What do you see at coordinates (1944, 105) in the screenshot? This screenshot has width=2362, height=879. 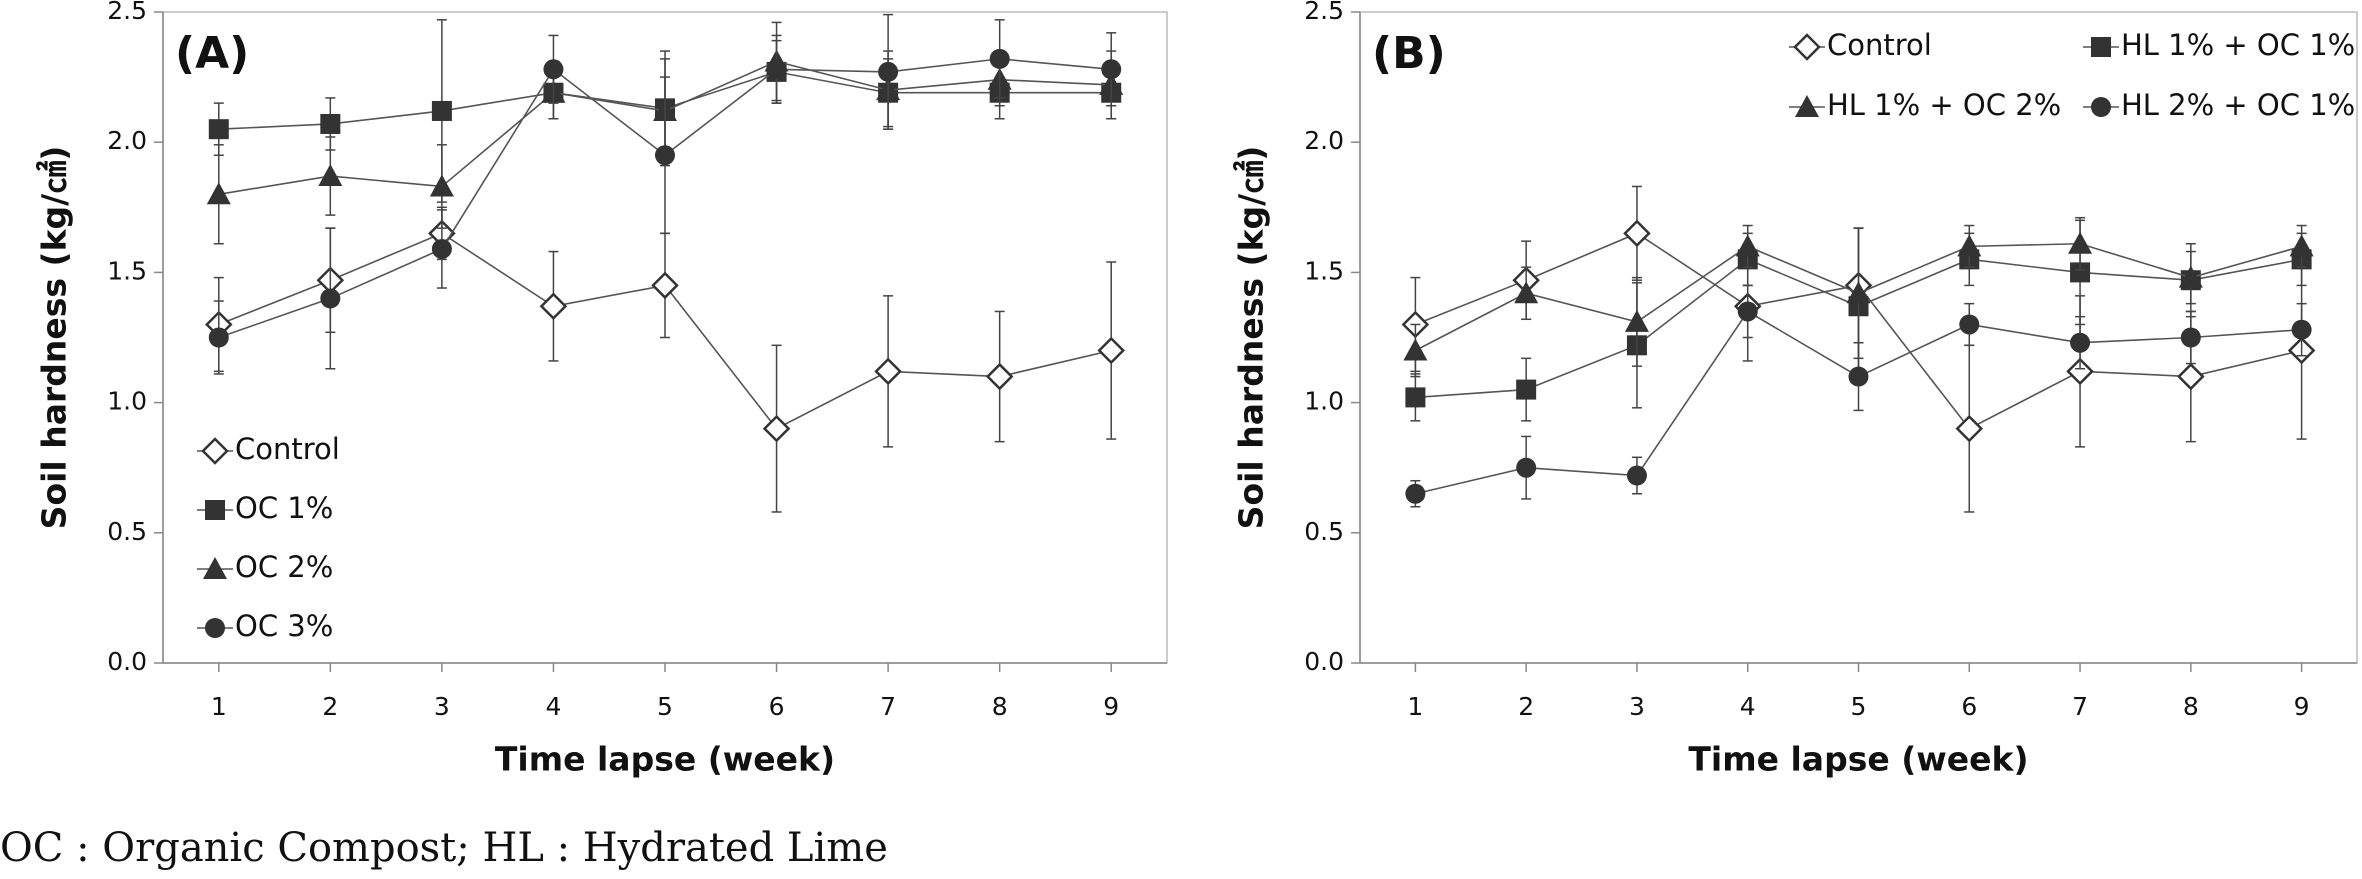 I see `legend-label: HL 1% + OC 2%` at bounding box center [1944, 105].